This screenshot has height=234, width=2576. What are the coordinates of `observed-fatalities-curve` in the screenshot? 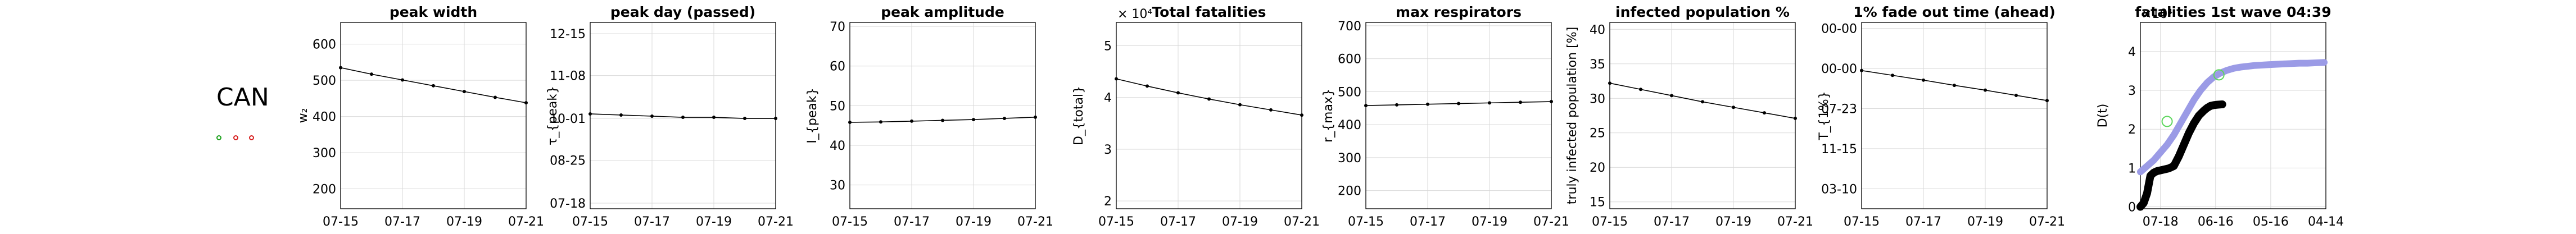 It's located at (2181, 155).